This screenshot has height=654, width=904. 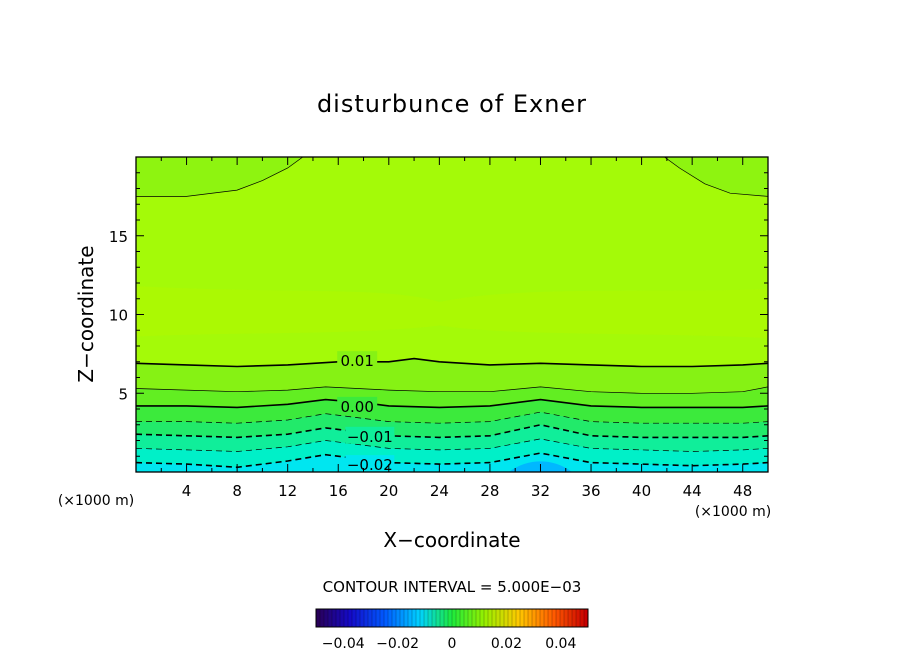 I want to click on fill-mid-patch, so click(x=452, y=312).